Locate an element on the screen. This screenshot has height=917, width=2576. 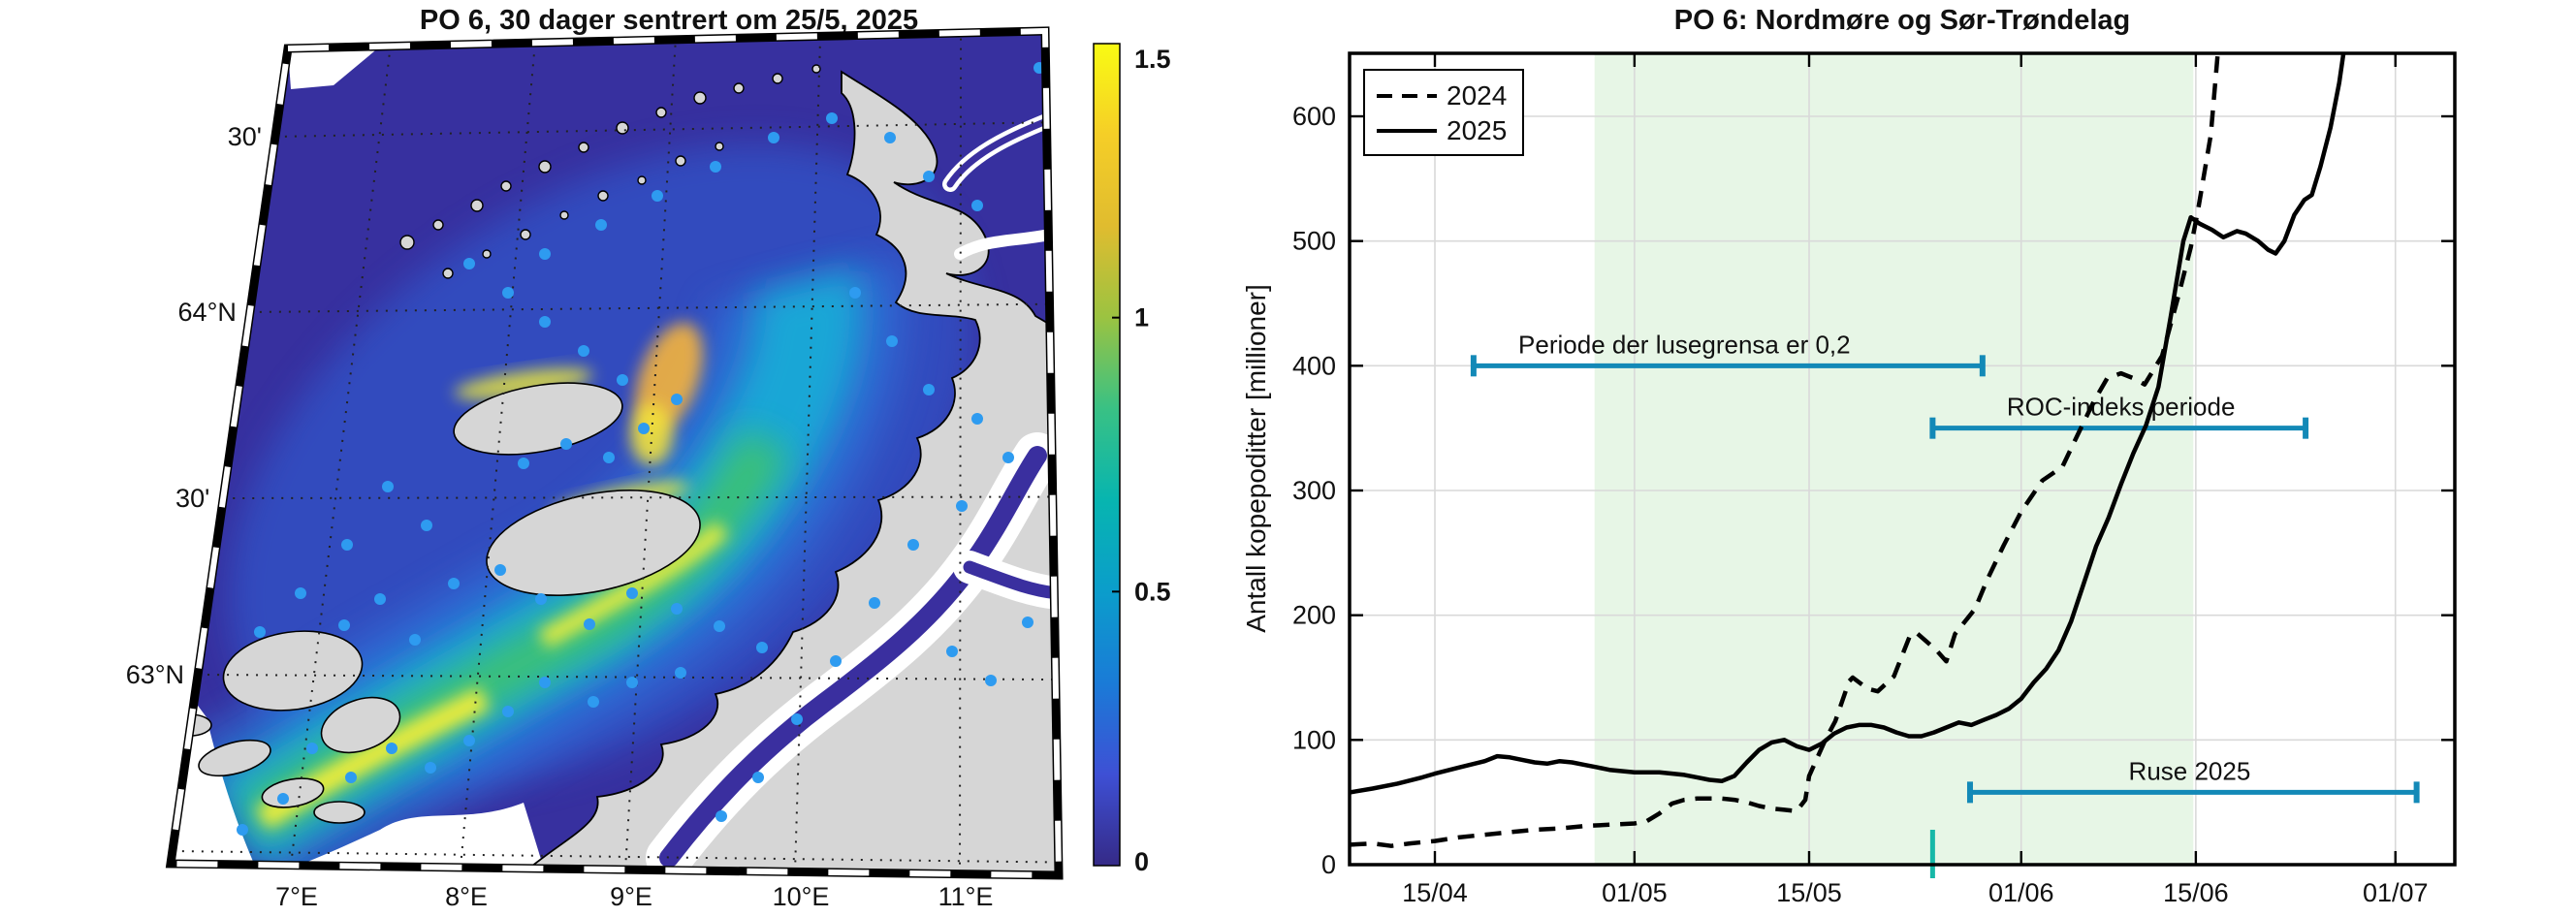
colorbar-tick-label: 0.5 is located at coordinates (1152, 591).